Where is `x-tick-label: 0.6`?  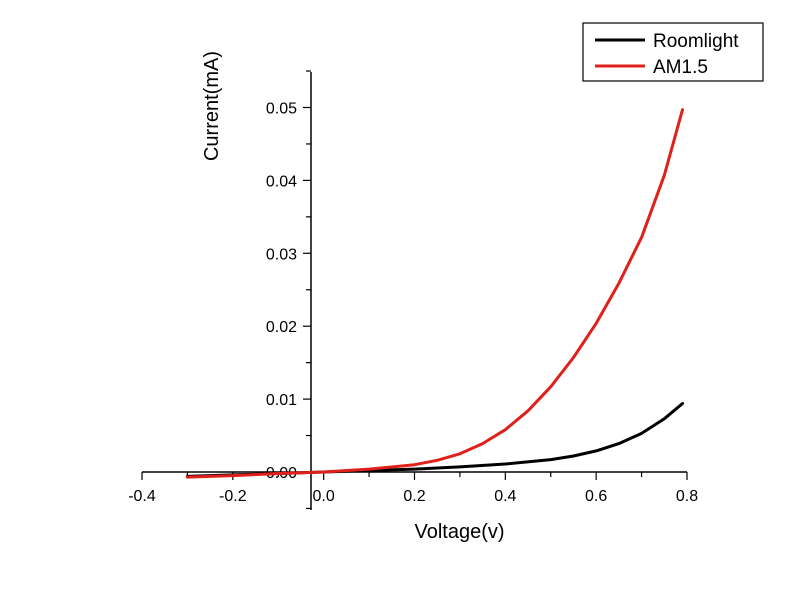 x-tick-label: 0.6 is located at coordinates (596, 496).